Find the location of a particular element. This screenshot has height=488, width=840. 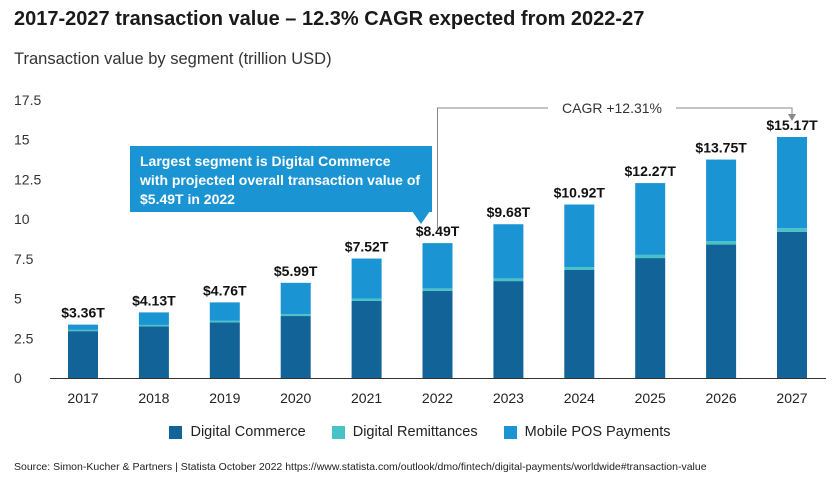

legend-label: Mobile POS Payments is located at coordinates (597, 432).